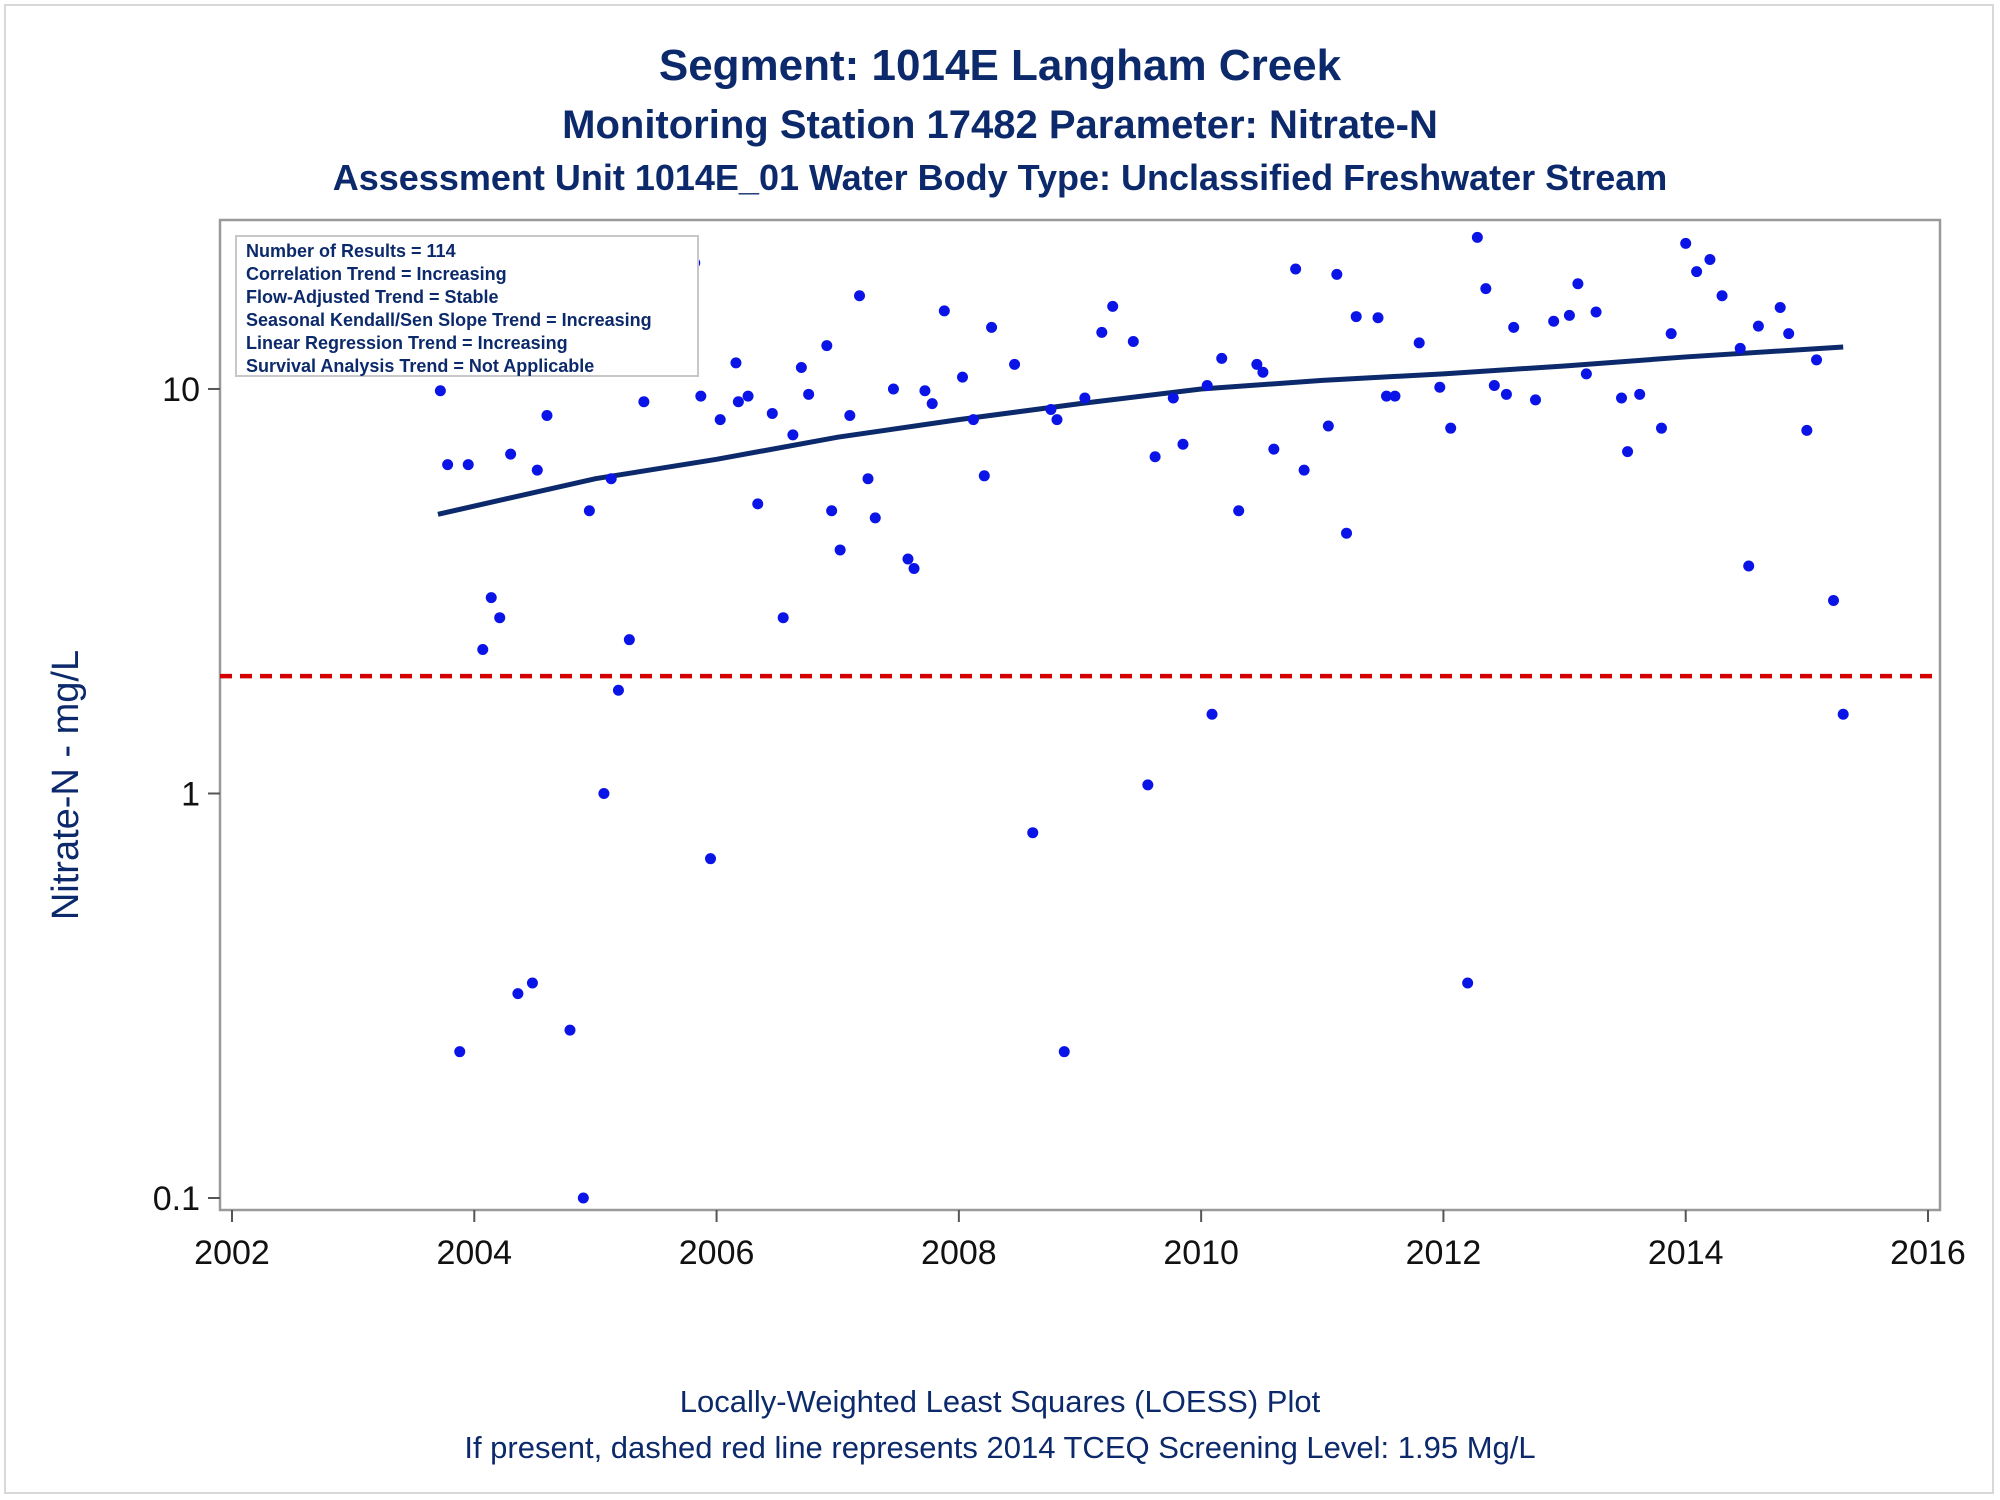 Image resolution: width=2000 pixels, height=1500 pixels. Describe the element at coordinates (181, 390) in the screenshot. I see `y-tick-label: 10` at that location.